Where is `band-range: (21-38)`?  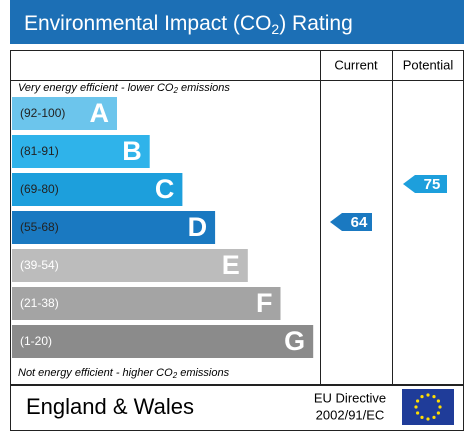 band-range: (21-38) is located at coordinates (39, 303).